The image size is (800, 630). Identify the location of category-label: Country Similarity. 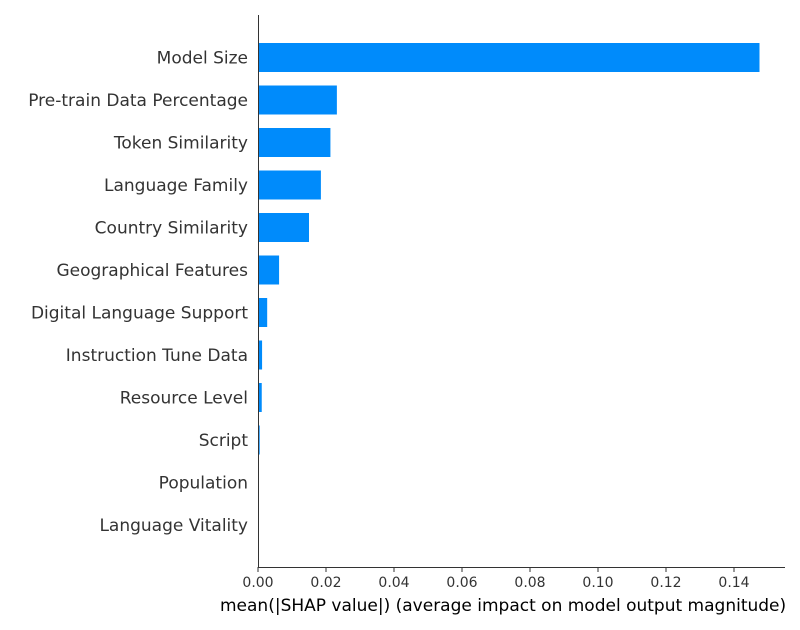
(171, 229).